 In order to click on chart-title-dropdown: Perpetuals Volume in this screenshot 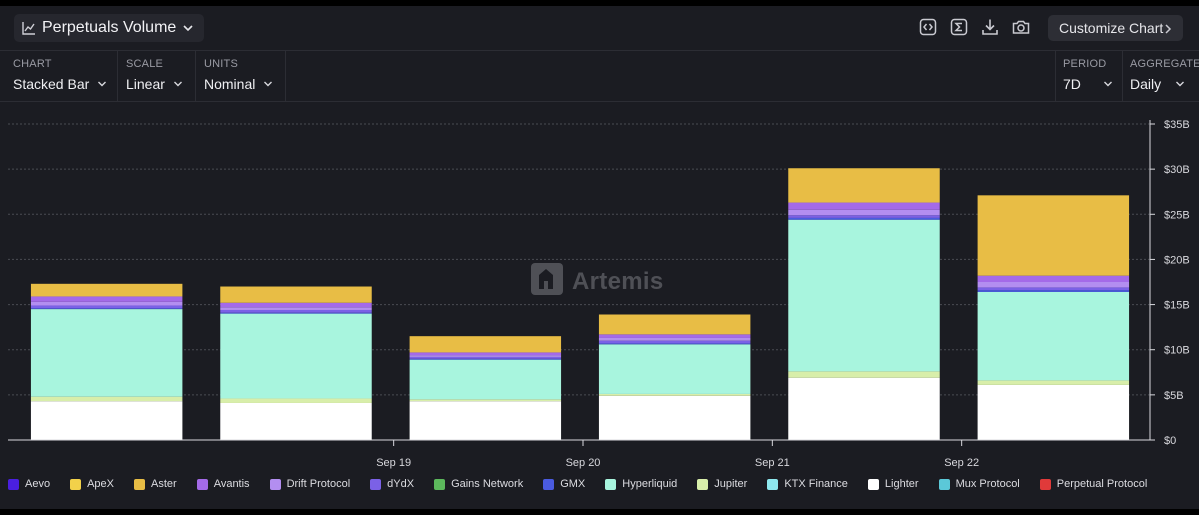, I will do `click(109, 28)`.